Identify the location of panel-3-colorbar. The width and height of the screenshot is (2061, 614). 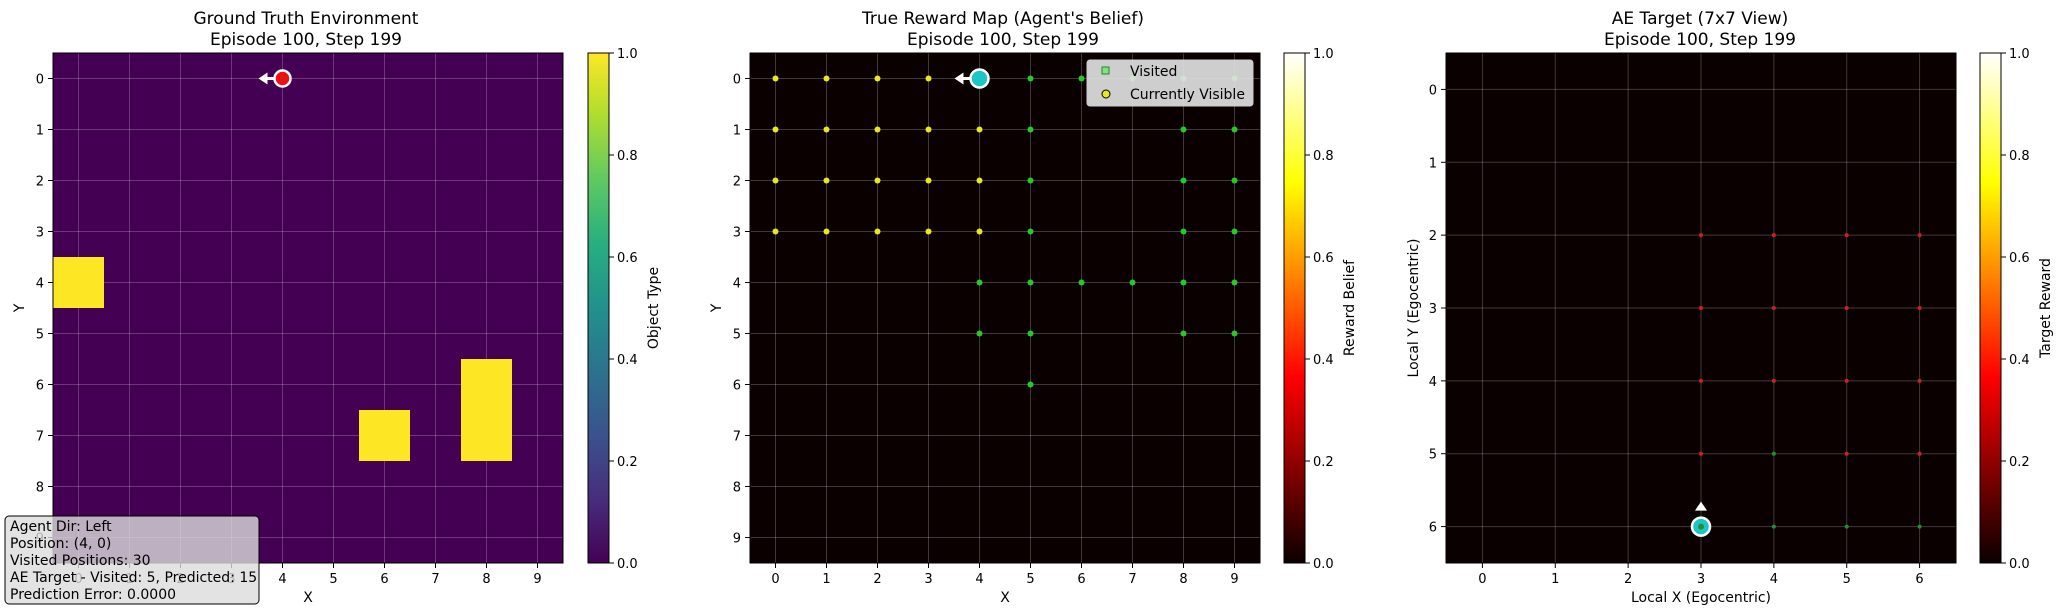
(1990, 308).